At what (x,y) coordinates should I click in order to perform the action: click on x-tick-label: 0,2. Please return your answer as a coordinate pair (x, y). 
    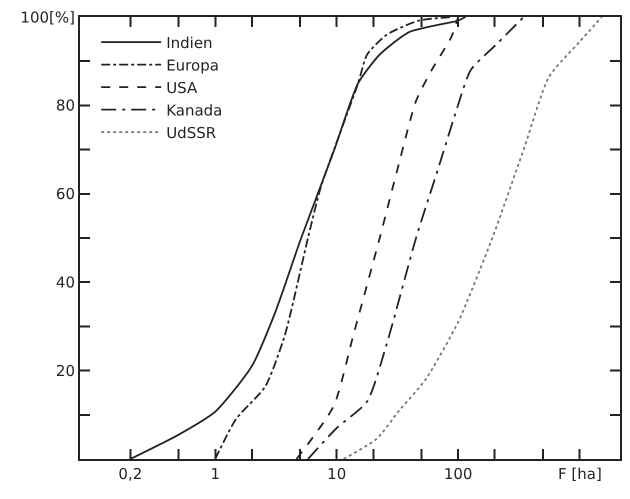
    Looking at the image, I should click on (130, 474).